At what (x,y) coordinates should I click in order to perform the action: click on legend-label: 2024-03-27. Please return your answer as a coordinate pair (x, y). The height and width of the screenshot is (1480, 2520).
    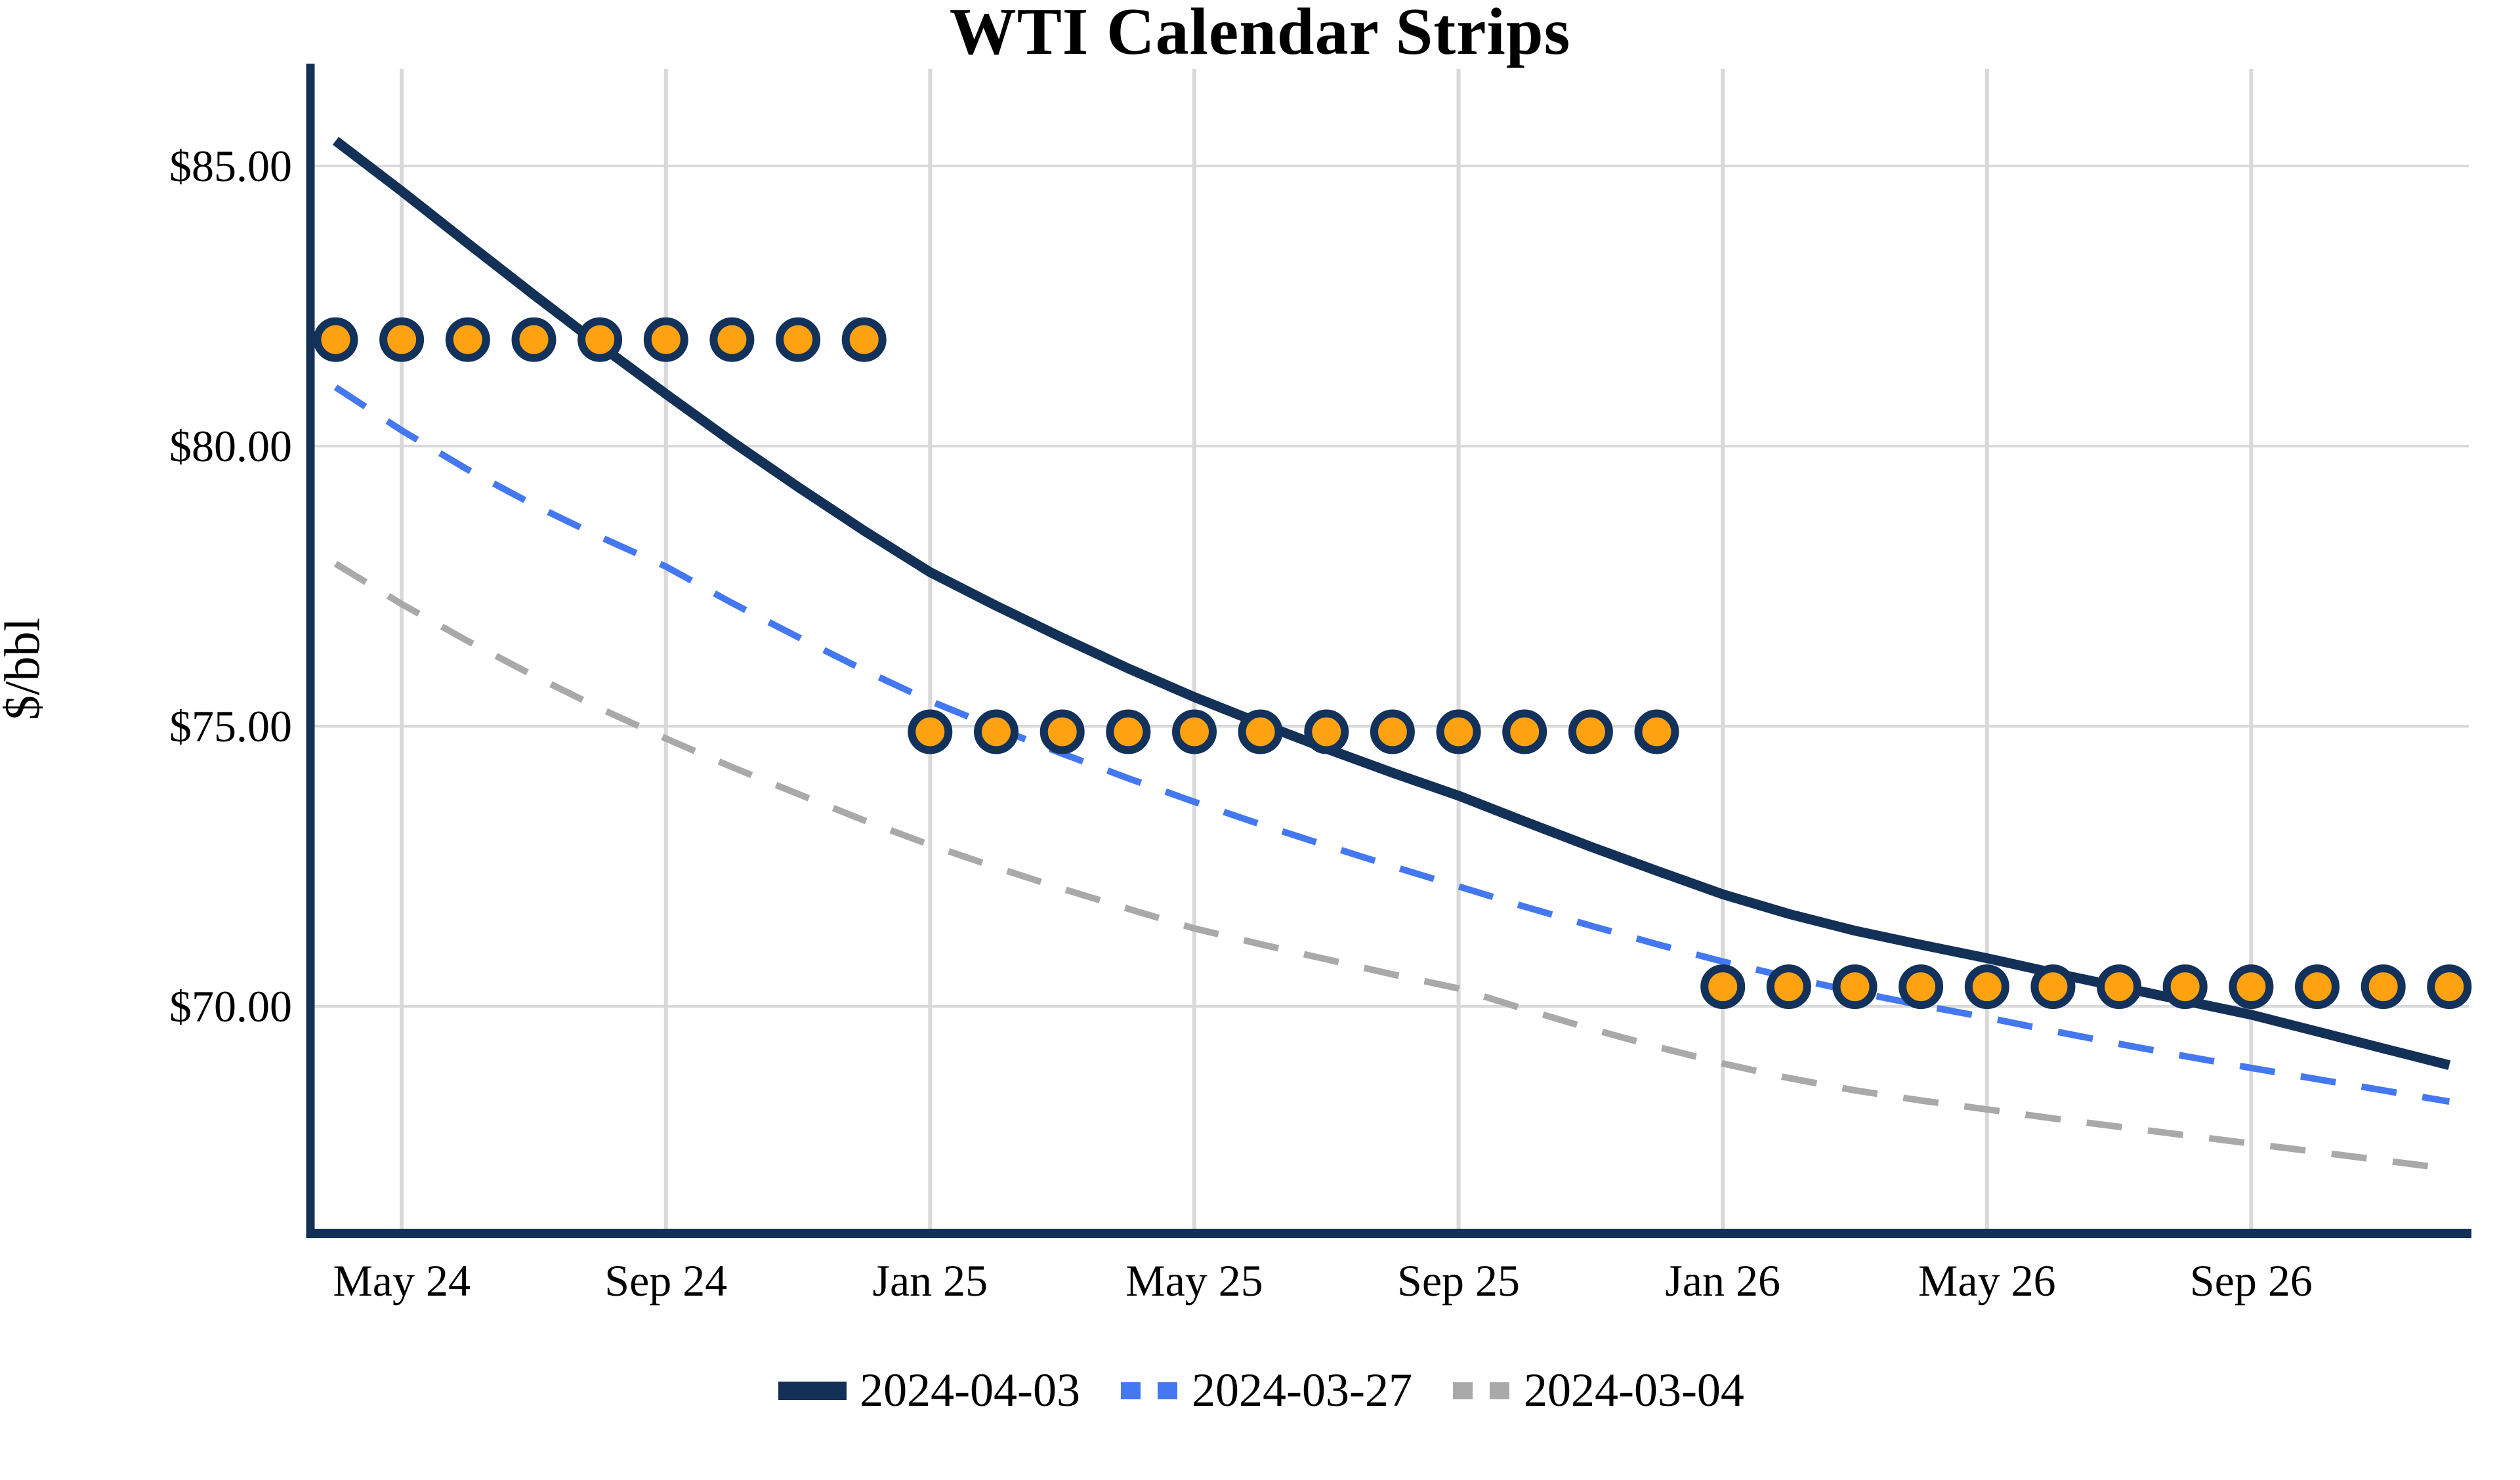
    Looking at the image, I should click on (1302, 1390).